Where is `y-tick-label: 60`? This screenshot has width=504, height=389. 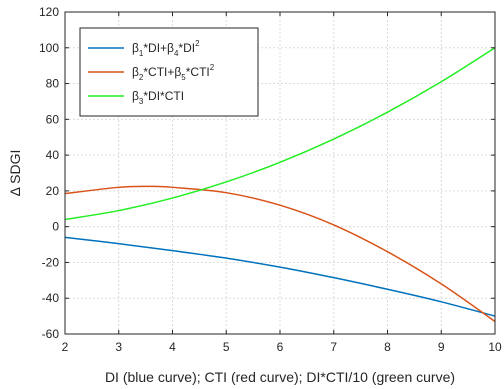 y-tick-label: 60 is located at coordinates (53, 119).